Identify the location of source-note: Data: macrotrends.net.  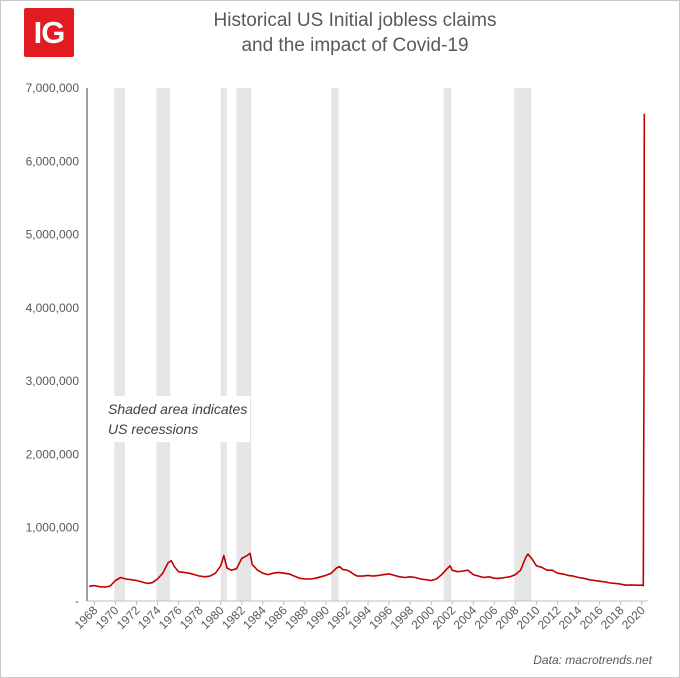
(592, 660).